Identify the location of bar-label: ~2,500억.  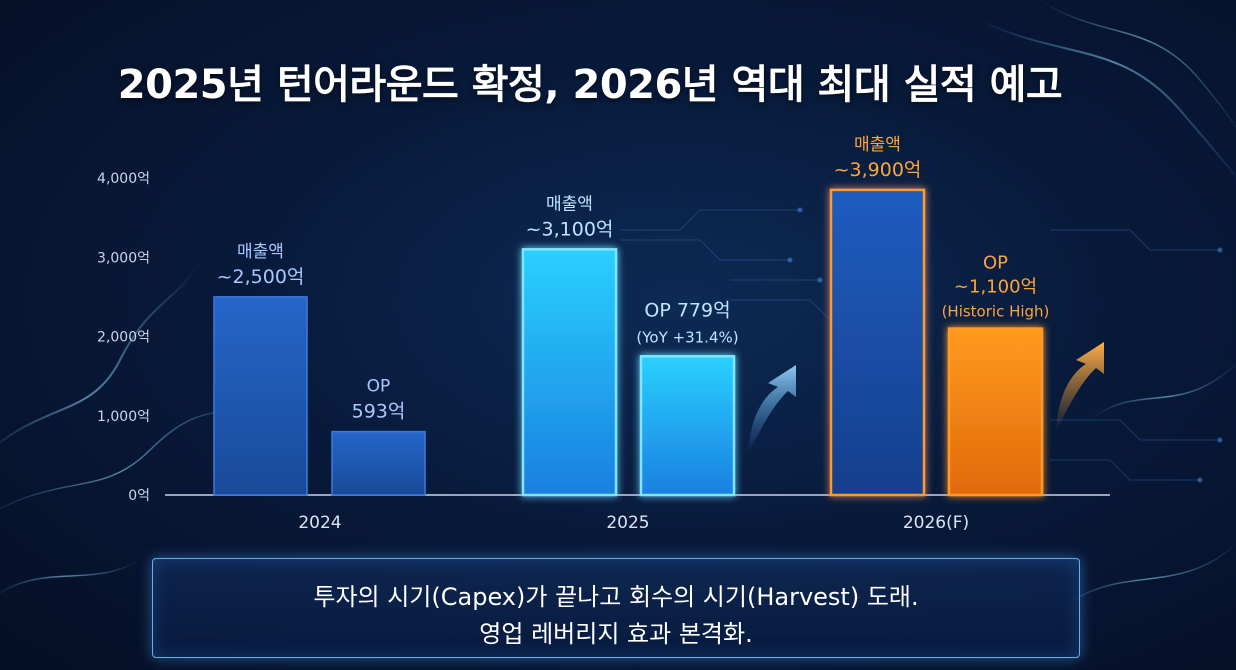
(261, 277).